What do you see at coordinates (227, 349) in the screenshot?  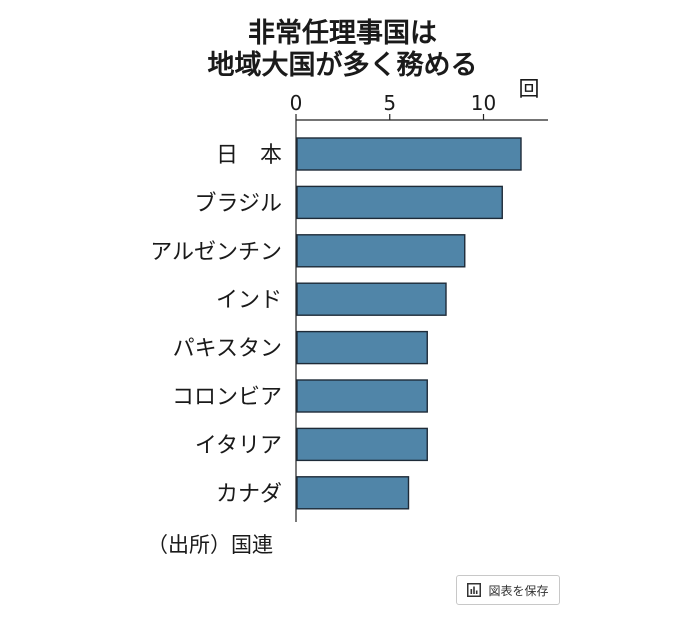 I see `category-label-4: パキスタン` at bounding box center [227, 349].